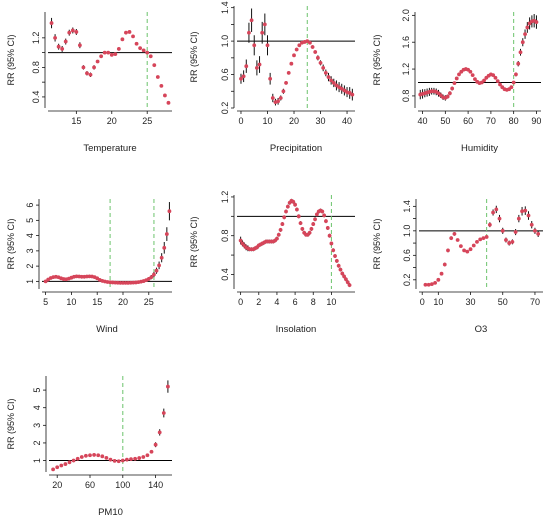  I want to click on x-tick-label: 5, so click(45, 302).